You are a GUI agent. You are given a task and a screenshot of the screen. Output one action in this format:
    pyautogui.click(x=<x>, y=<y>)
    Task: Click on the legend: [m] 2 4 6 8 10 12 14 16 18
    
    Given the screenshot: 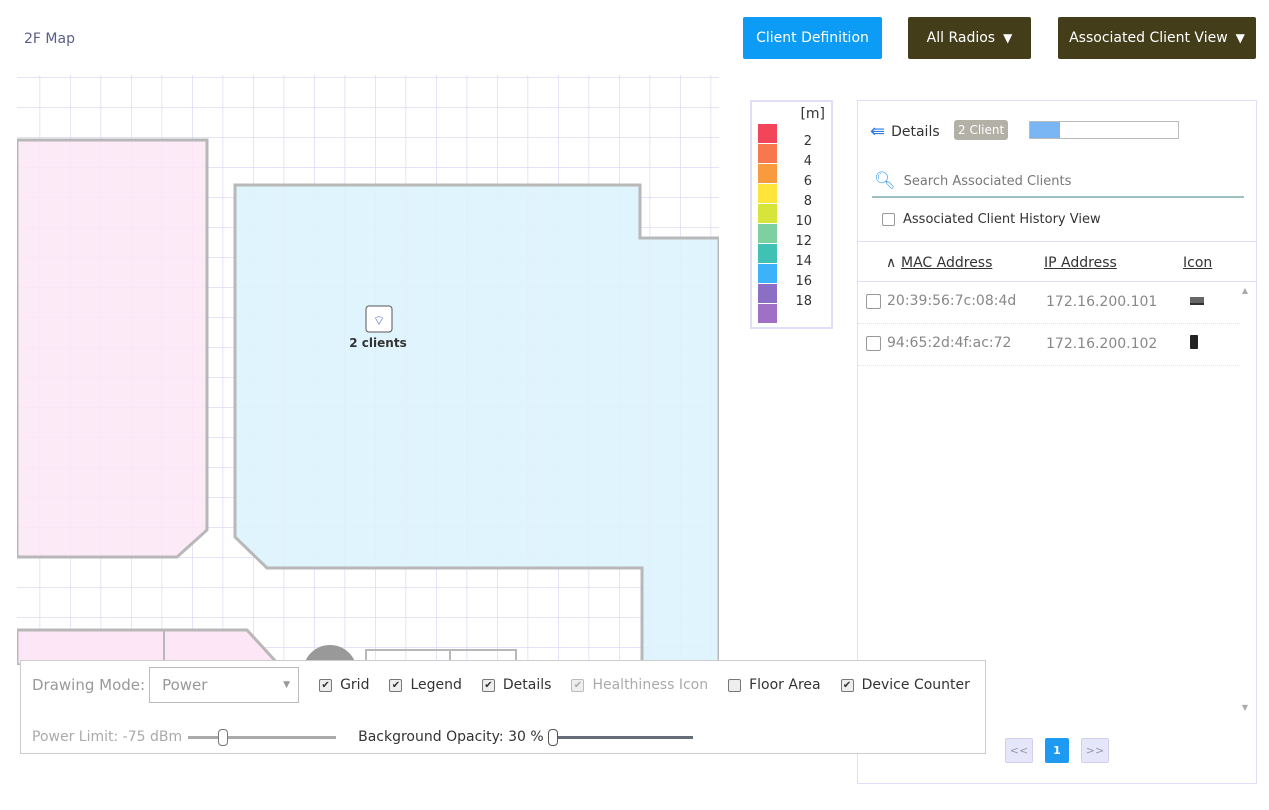 What is the action you would take?
    pyautogui.click(x=791, y=214)
    